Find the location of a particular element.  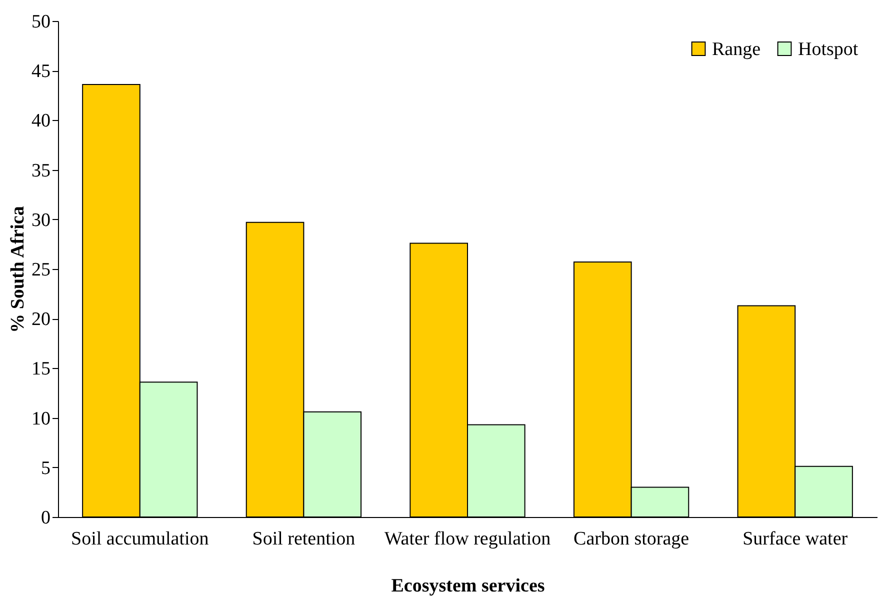

x-tick-label: Water flow regulation is located at coordinates (468, 539).